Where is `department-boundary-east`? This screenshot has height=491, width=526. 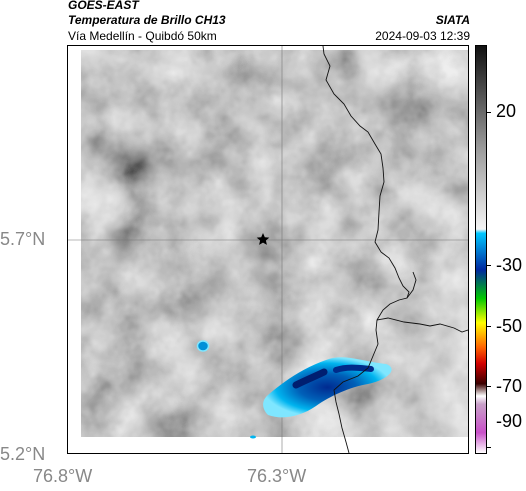
department-boundary-east is located at coordinates (422, 325).